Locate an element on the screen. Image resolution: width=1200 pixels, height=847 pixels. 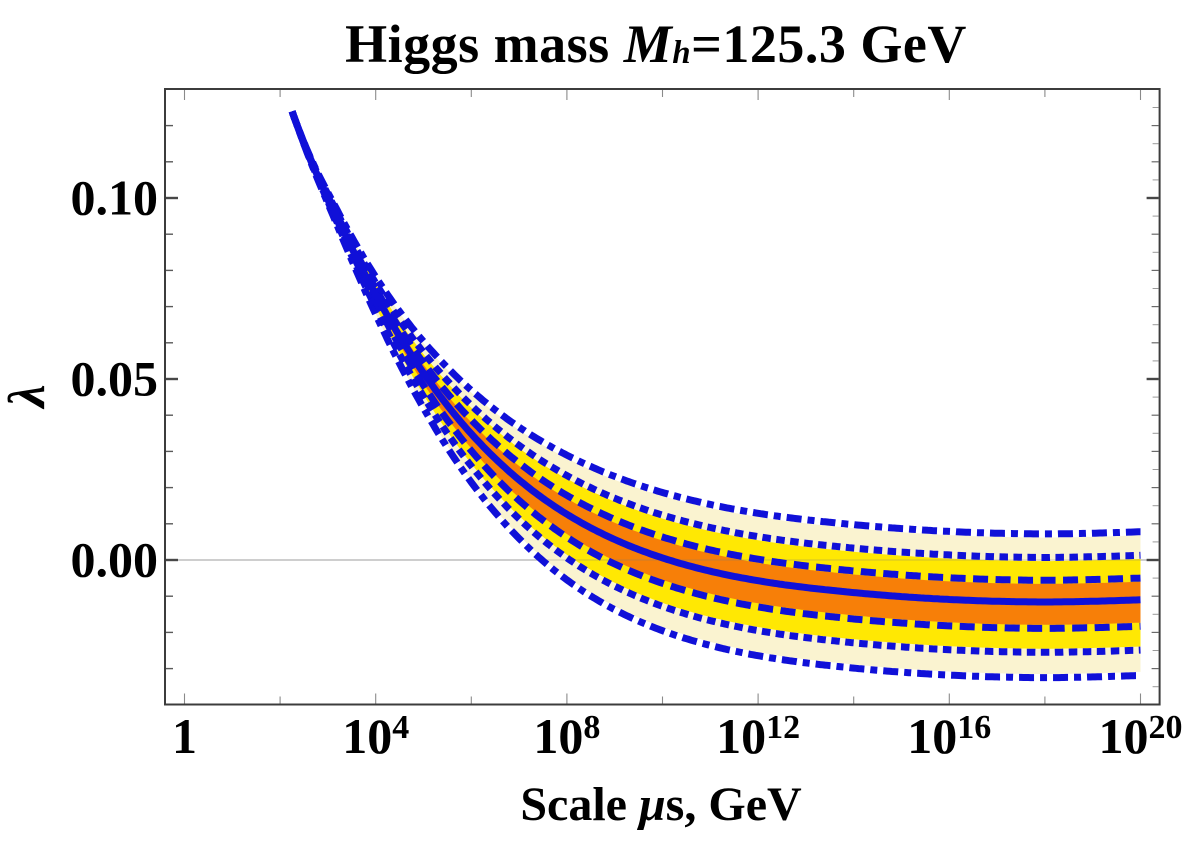
svg-text: λ is located at coordinates (28, 396).